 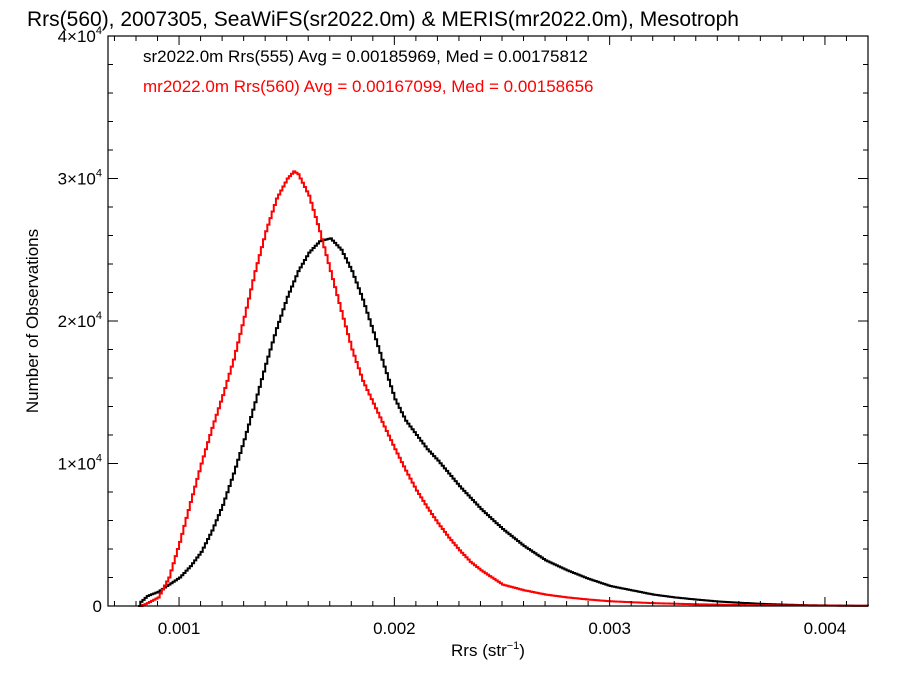 What do you see at coordinates (394, 628) in the screenshot?
I see `x-tick-label: 0.002` at bounding box center [394, 628].